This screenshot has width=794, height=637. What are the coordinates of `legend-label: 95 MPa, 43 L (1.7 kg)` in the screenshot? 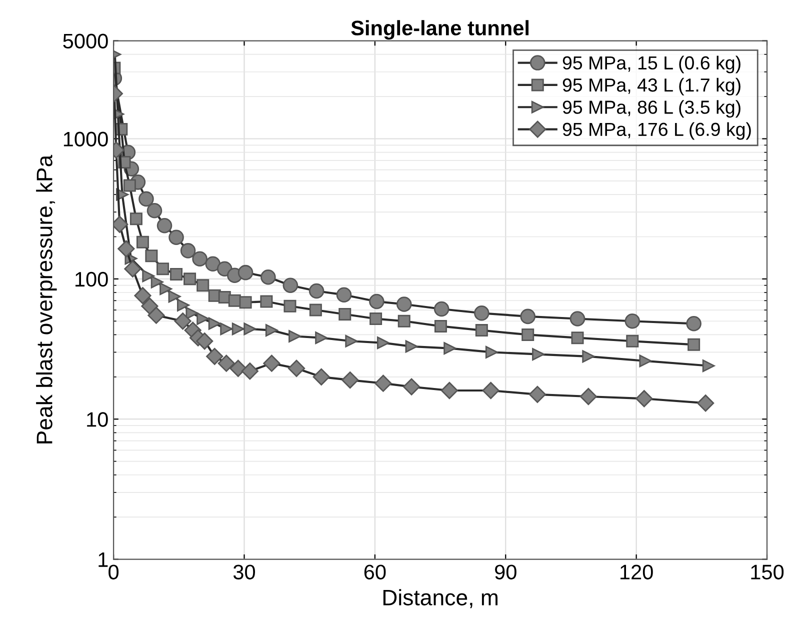 It's located at (651, 87).